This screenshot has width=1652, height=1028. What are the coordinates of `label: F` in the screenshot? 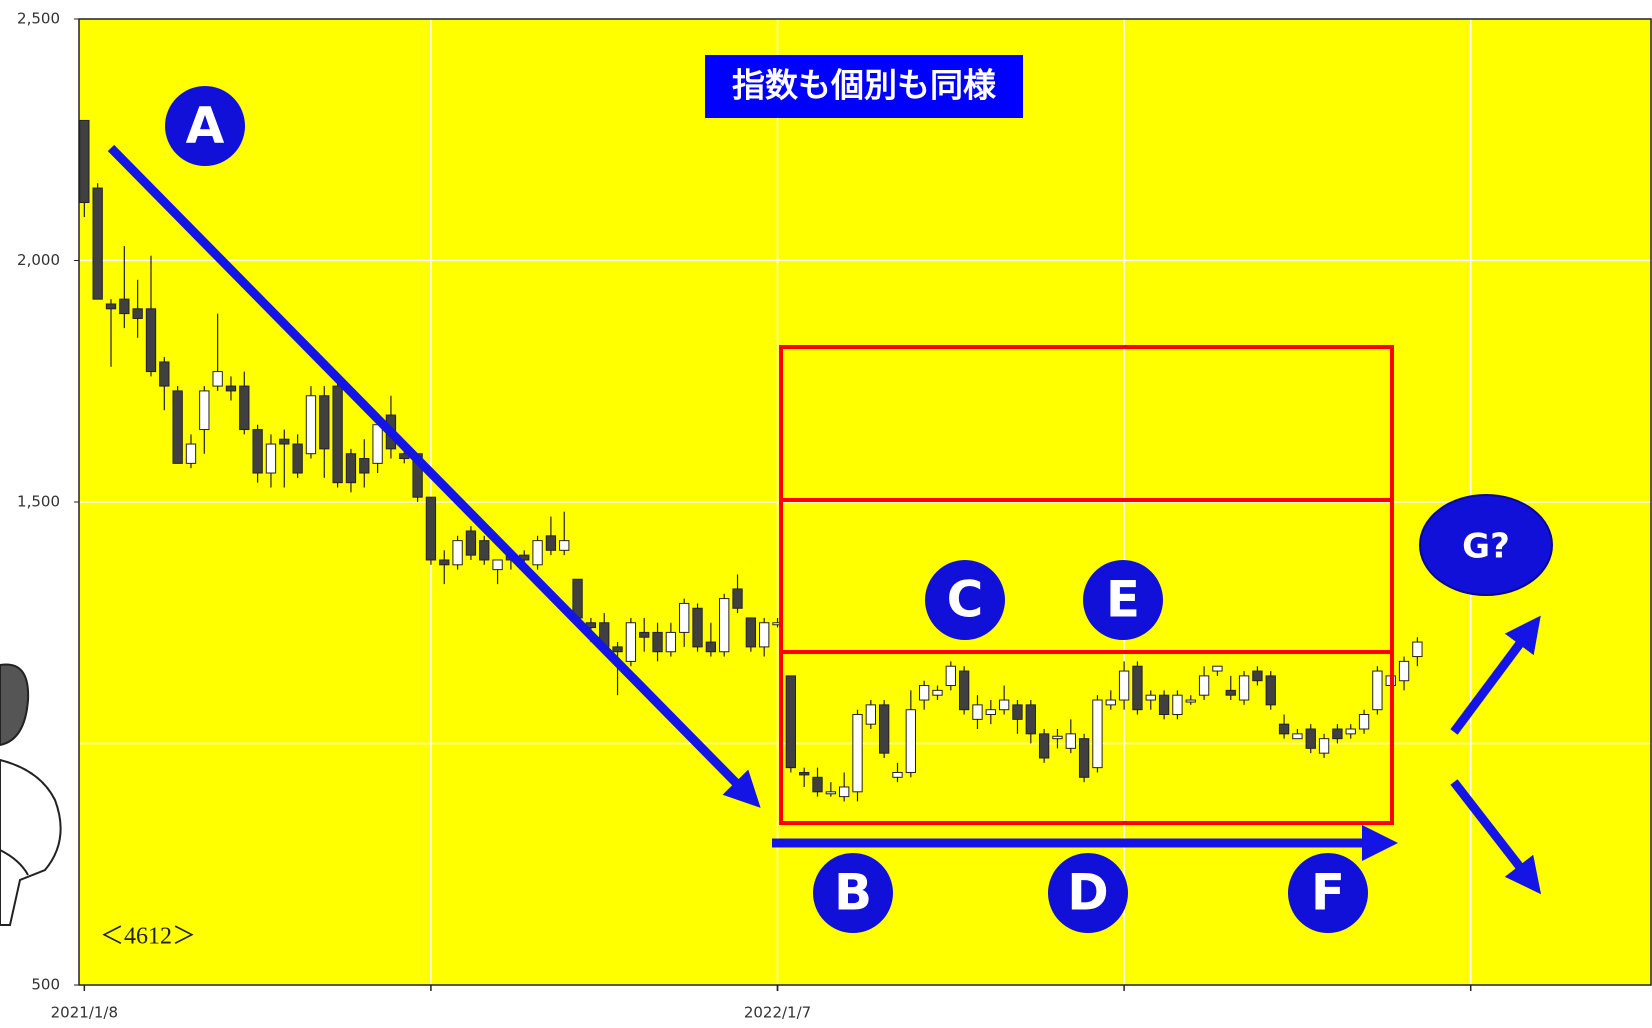 It's located at (1328, 893).